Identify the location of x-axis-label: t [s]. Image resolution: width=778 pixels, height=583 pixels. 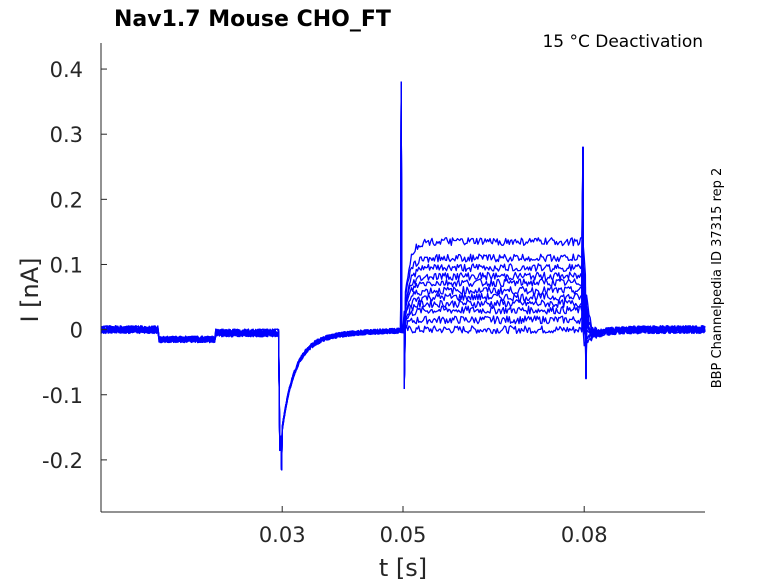
(403, 568).